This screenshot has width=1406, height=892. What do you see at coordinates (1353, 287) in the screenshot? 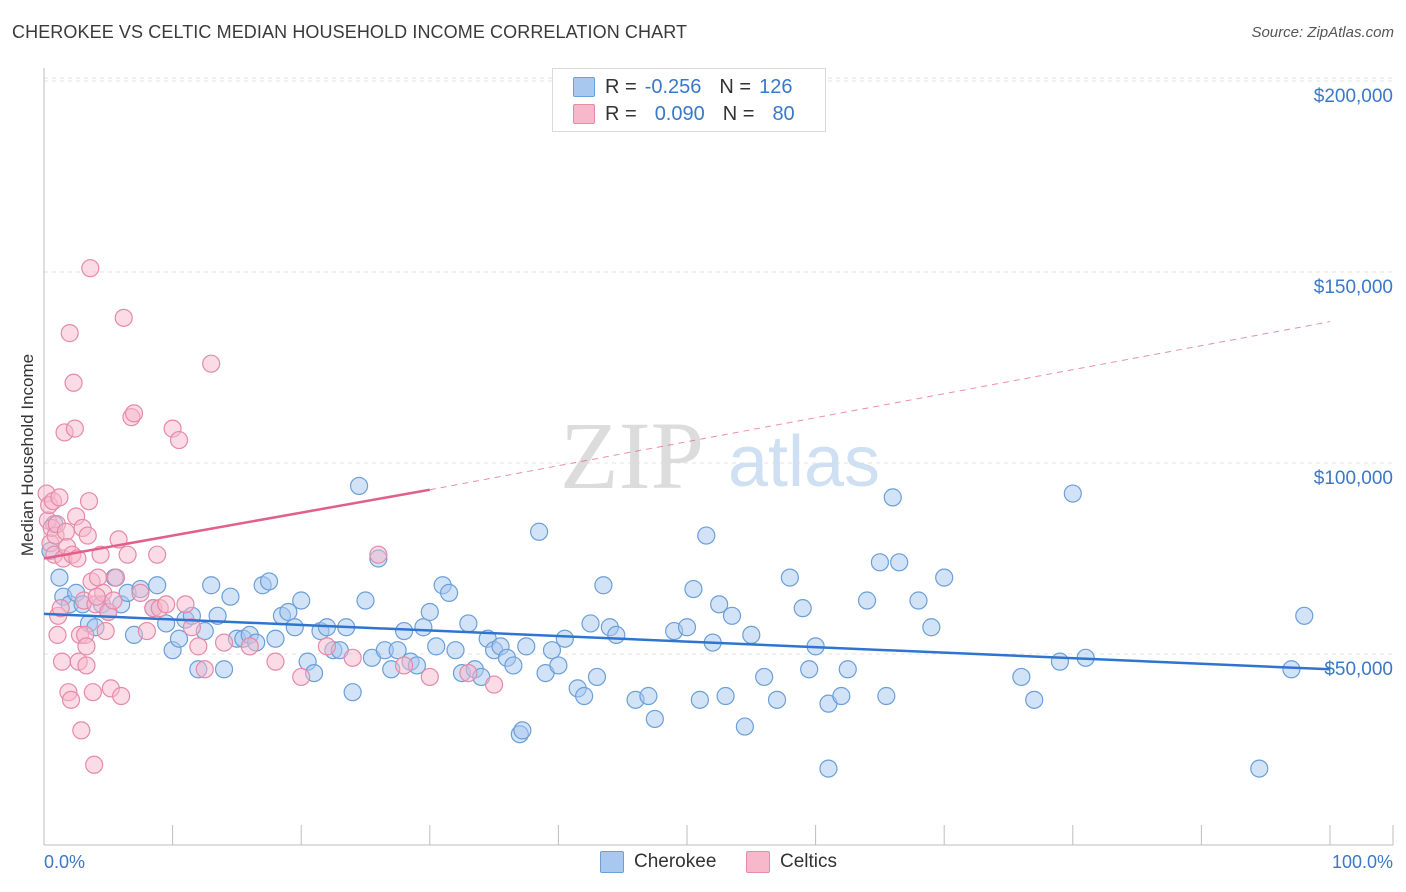
I see `y-tick-150000: $150,000` at bounding box center [1353, 287].